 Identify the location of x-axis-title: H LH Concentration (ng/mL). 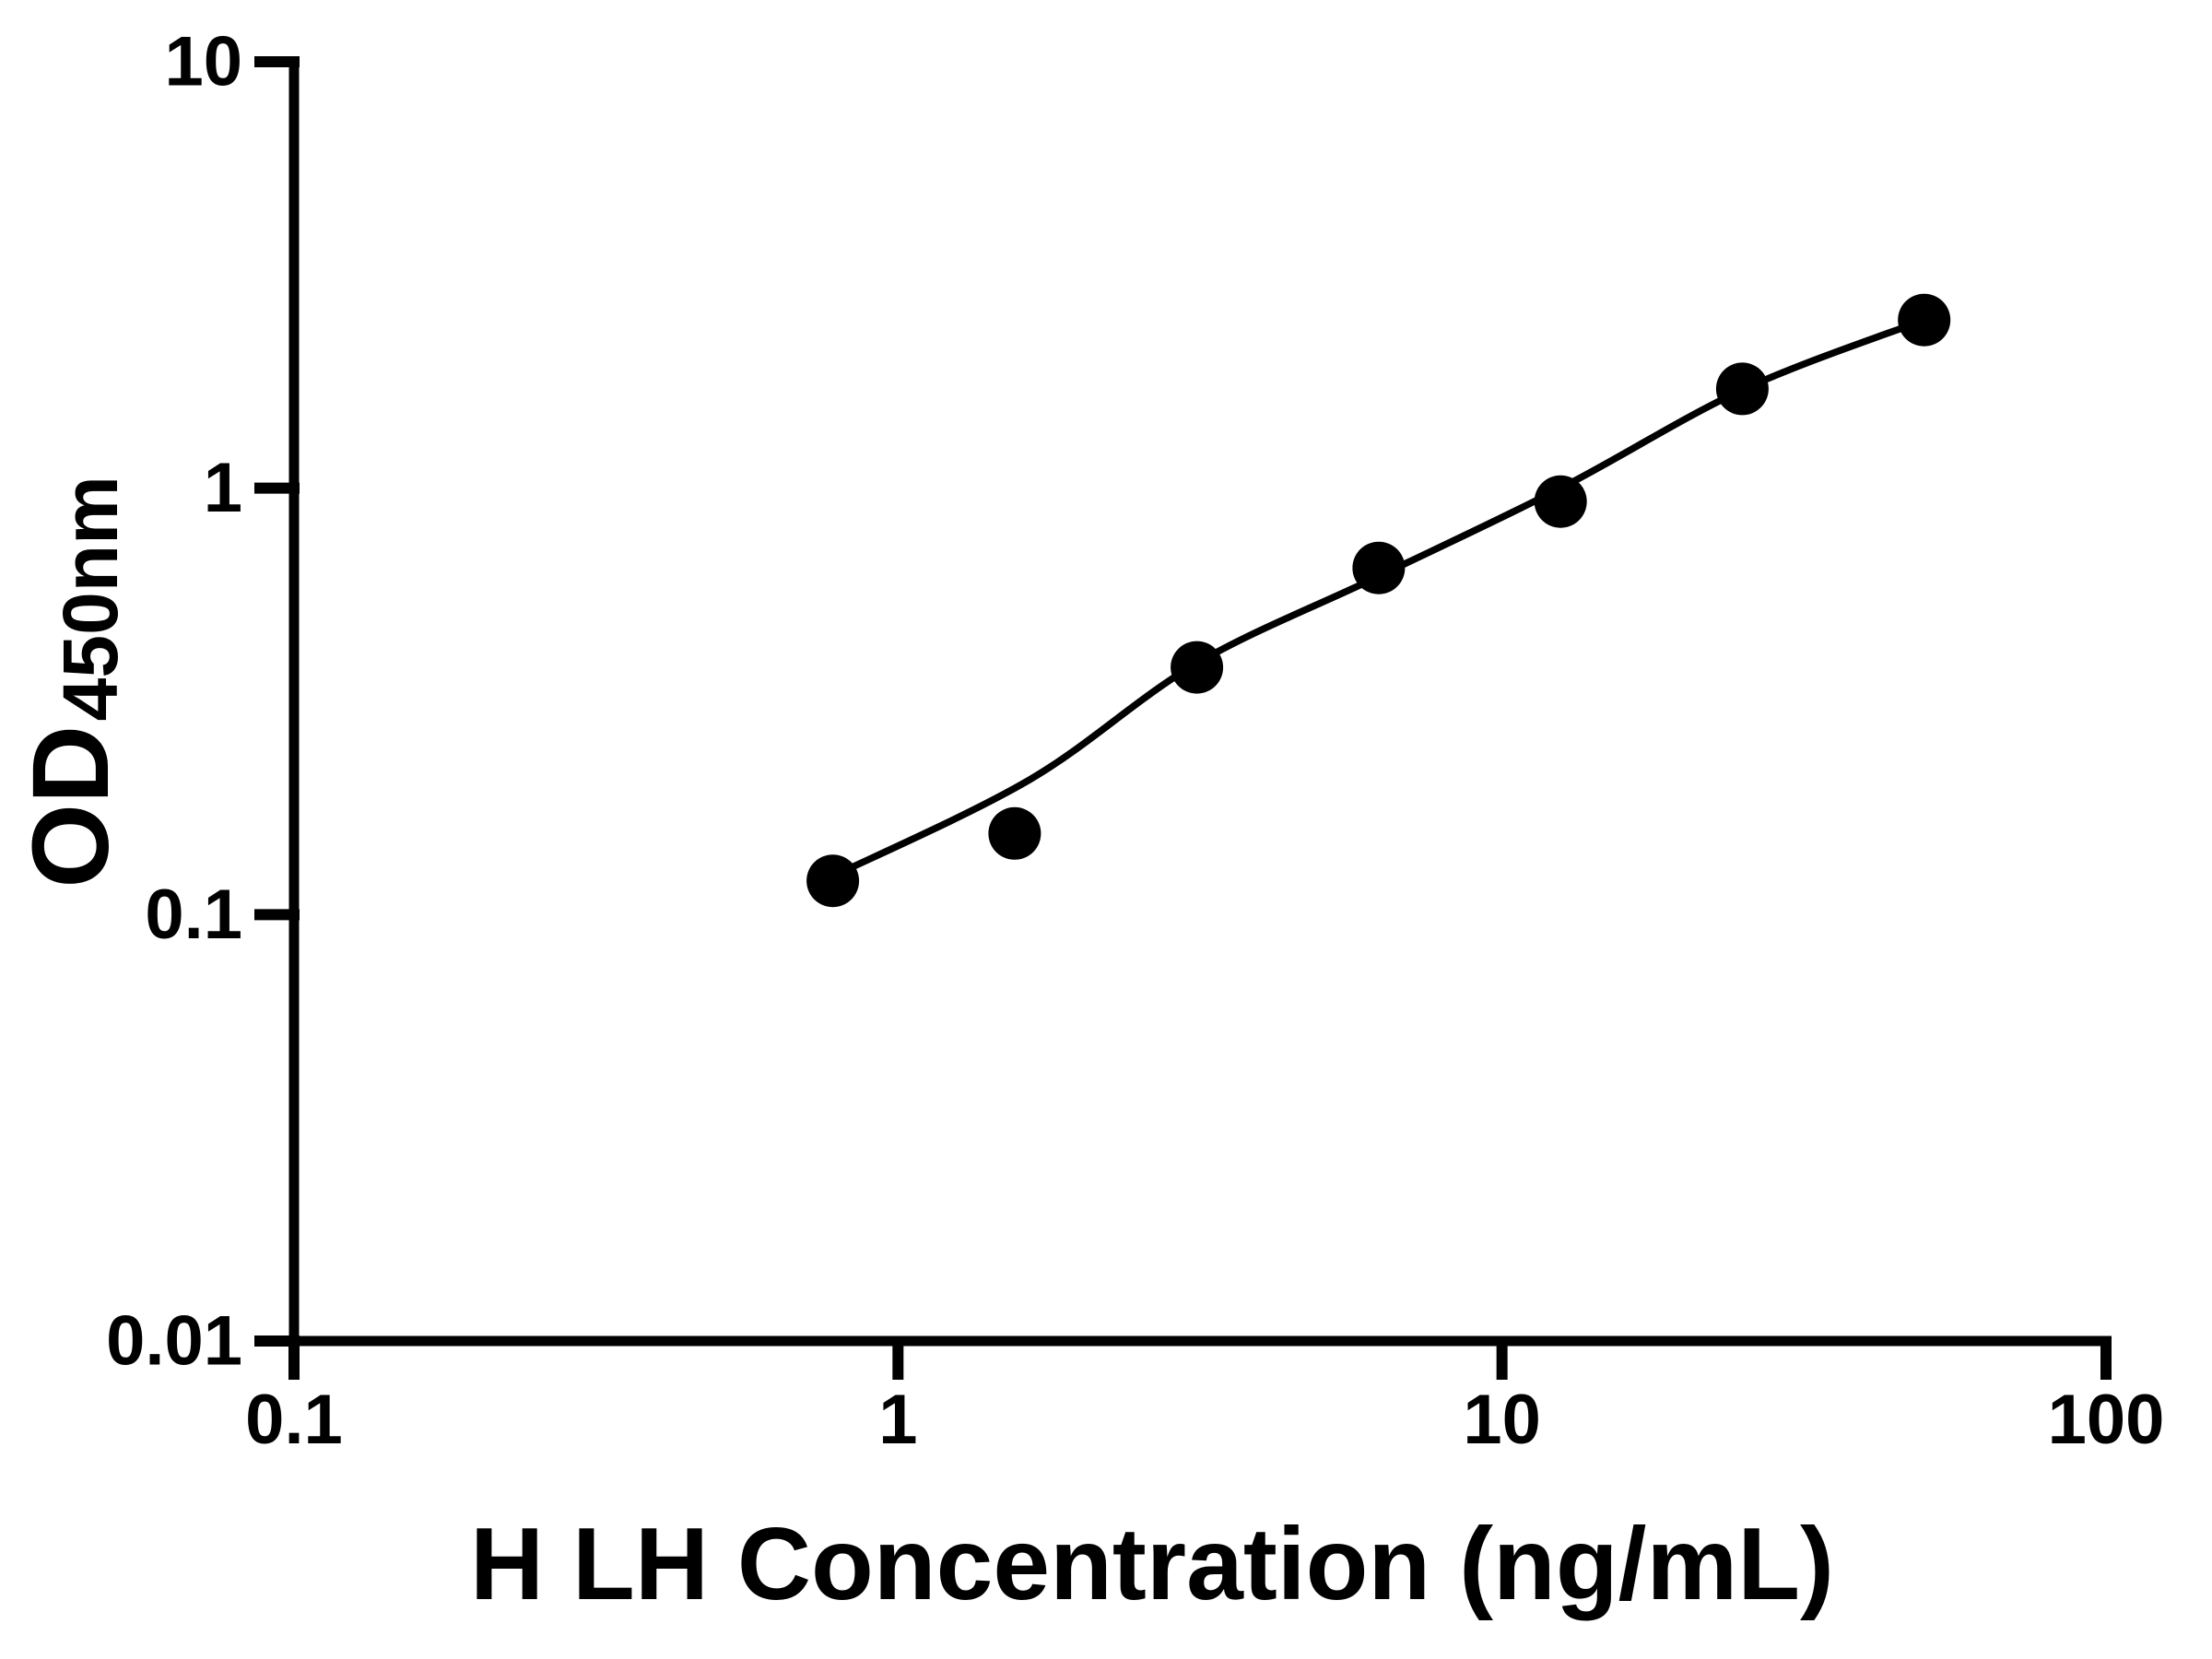
(1152, 1564).